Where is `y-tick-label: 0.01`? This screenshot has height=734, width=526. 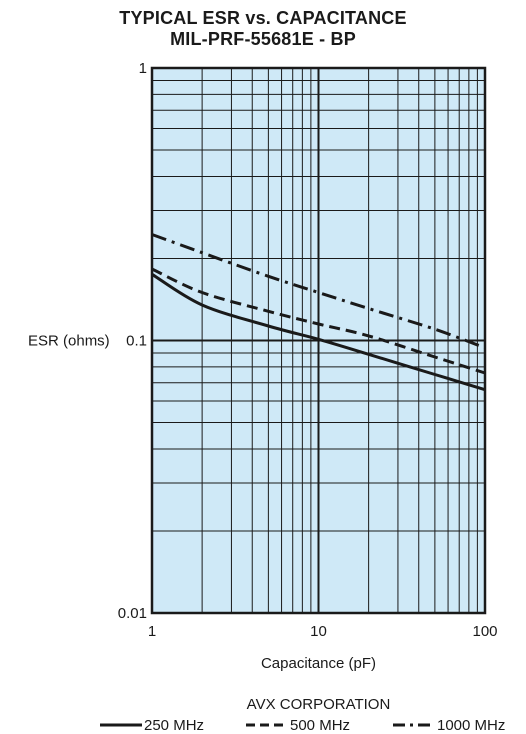
y-tick-label: 0.01 is located at coordinates (132, 613).